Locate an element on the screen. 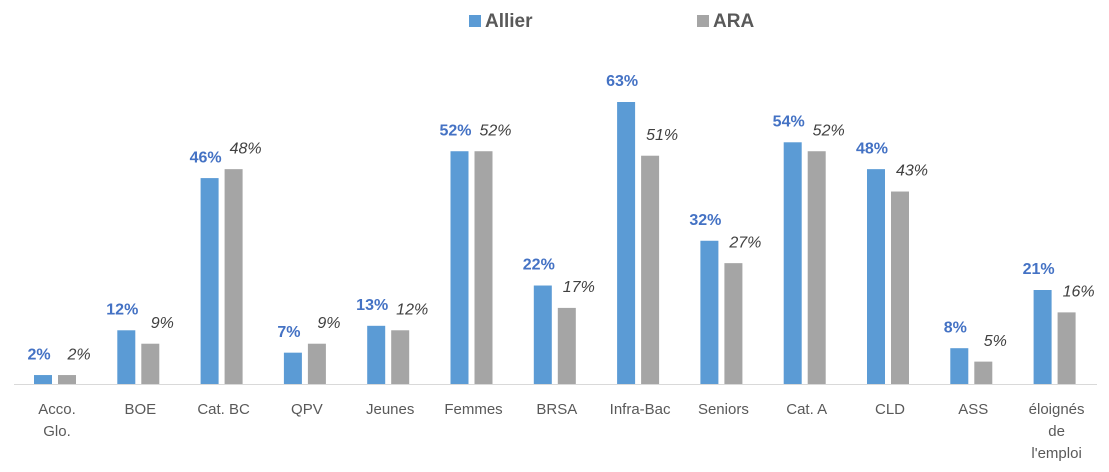 The image size is (1109, 472). legend-label: ARA is located at coordinates (733, 21).